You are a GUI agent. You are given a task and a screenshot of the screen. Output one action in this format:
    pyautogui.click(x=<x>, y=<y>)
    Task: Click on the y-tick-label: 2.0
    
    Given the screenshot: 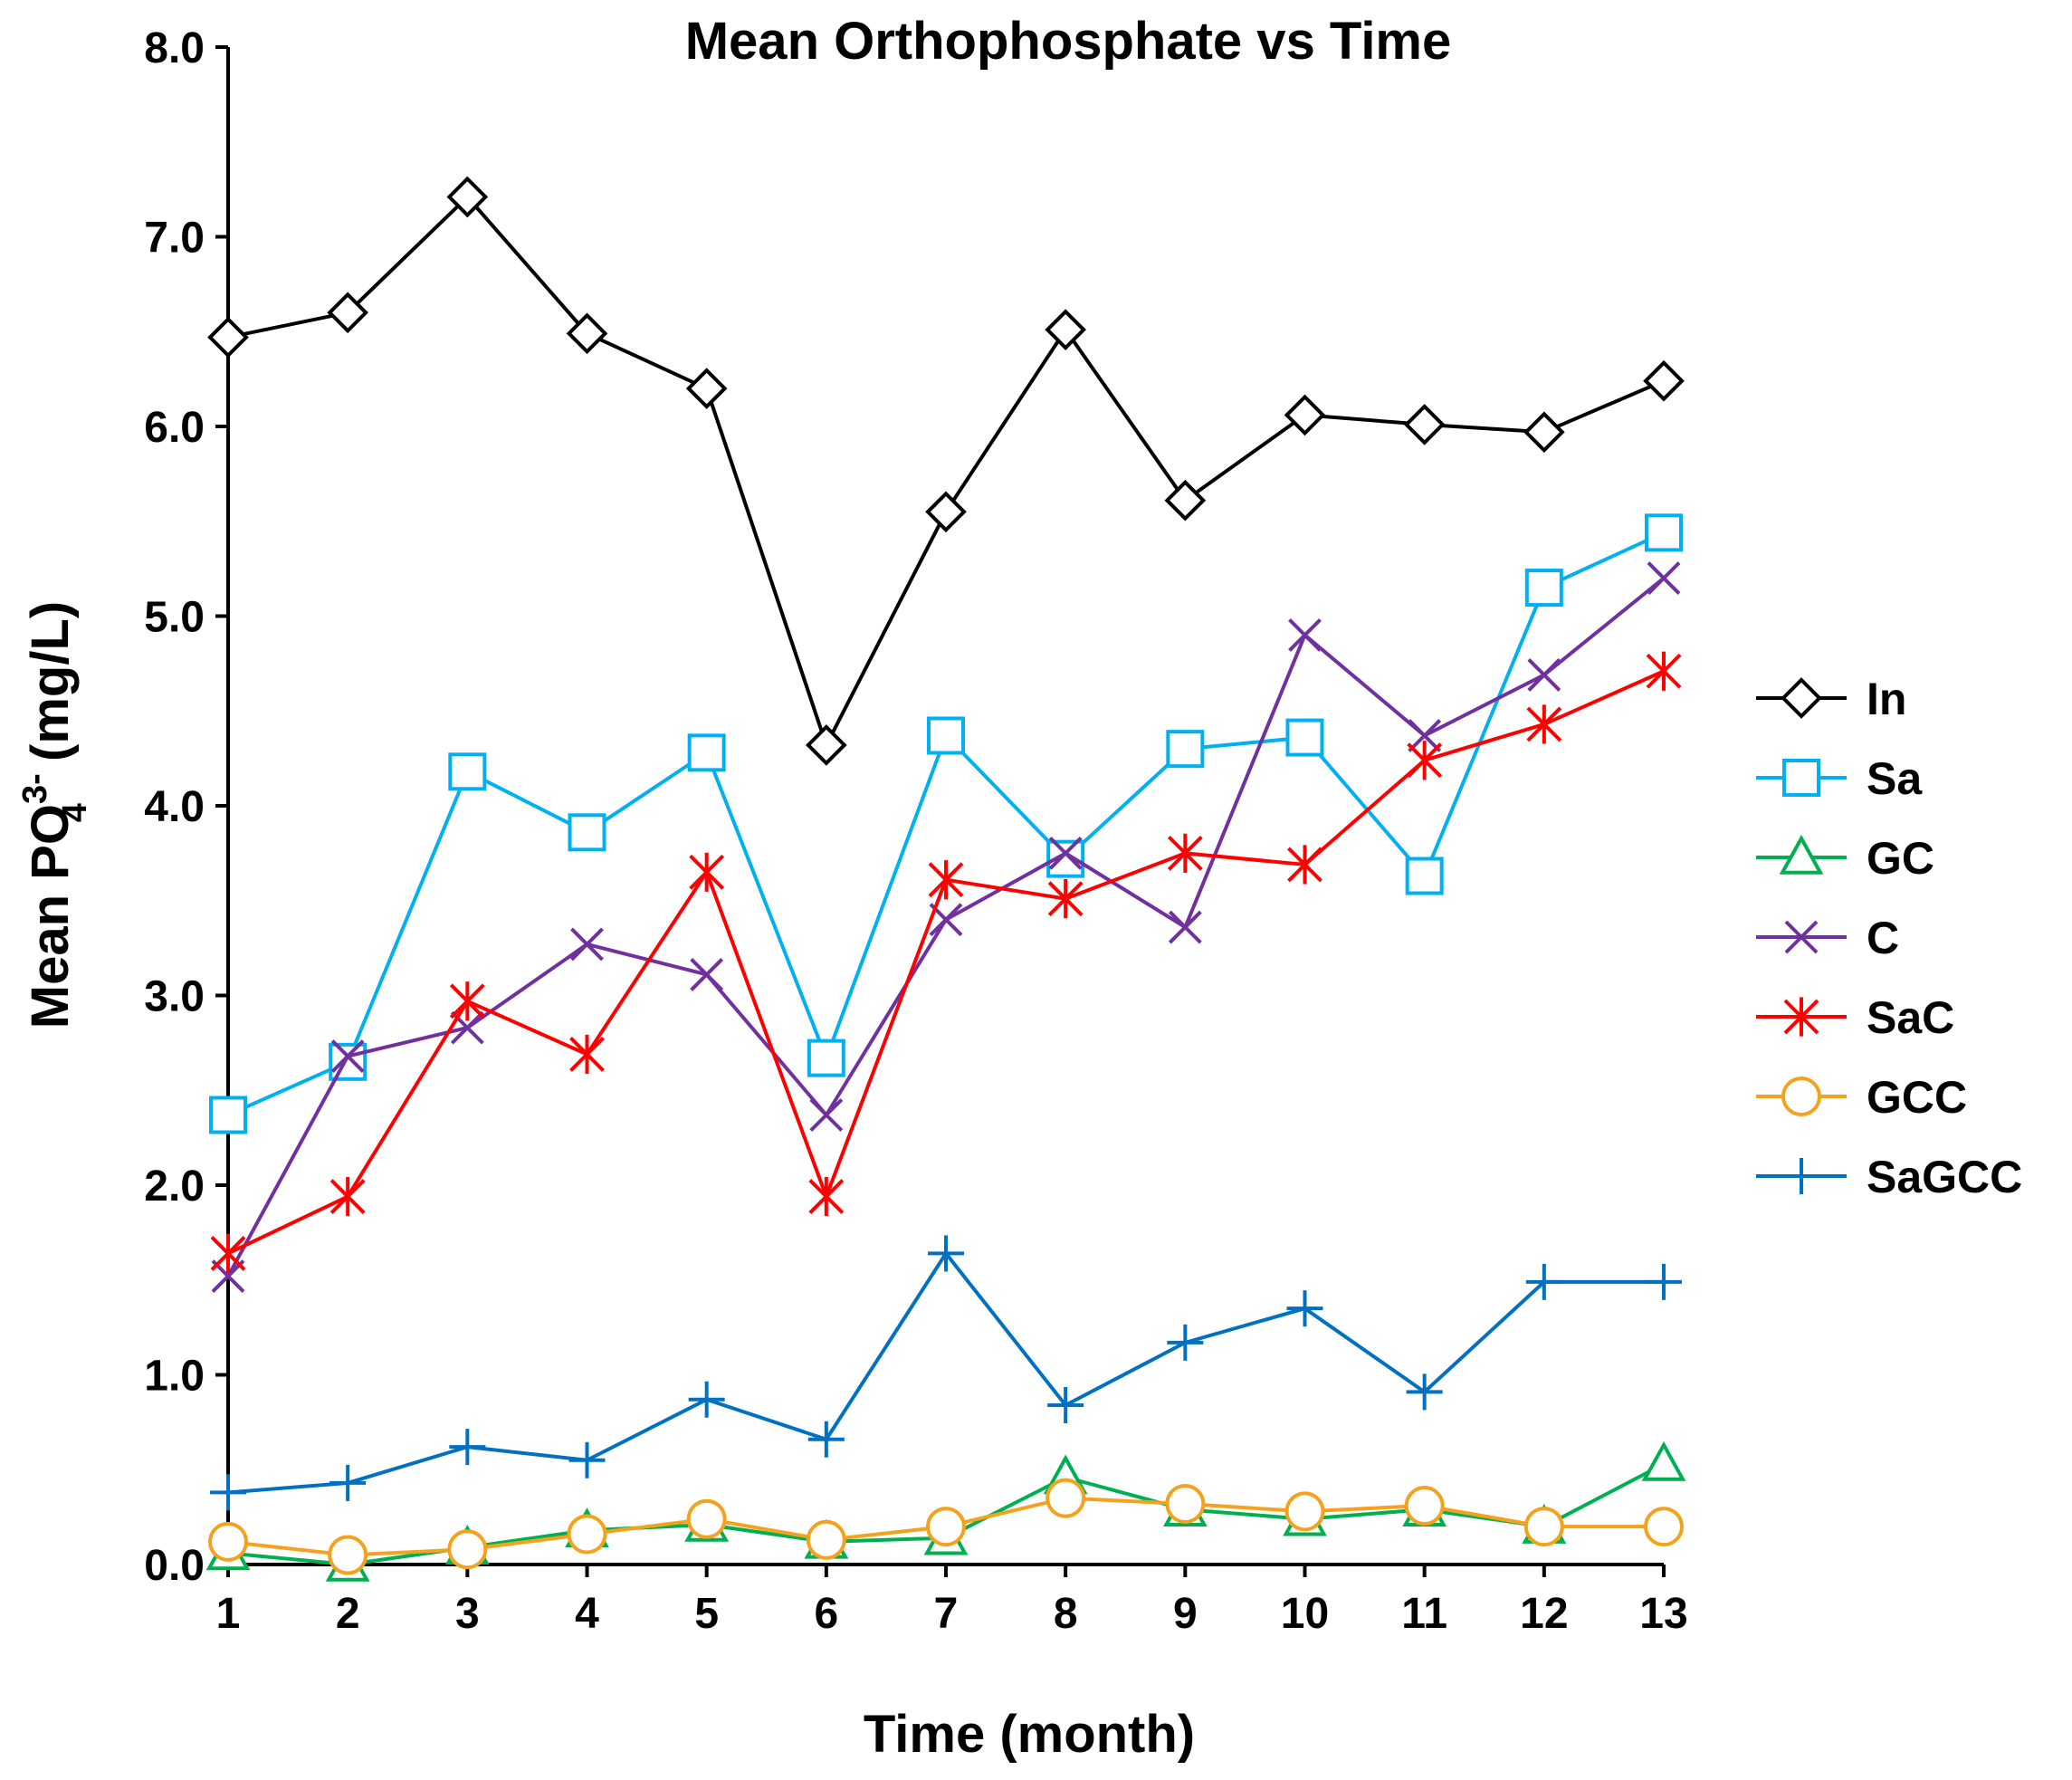 What is the action you would take?
    pyautogui.click(x=175, y=1187)
    